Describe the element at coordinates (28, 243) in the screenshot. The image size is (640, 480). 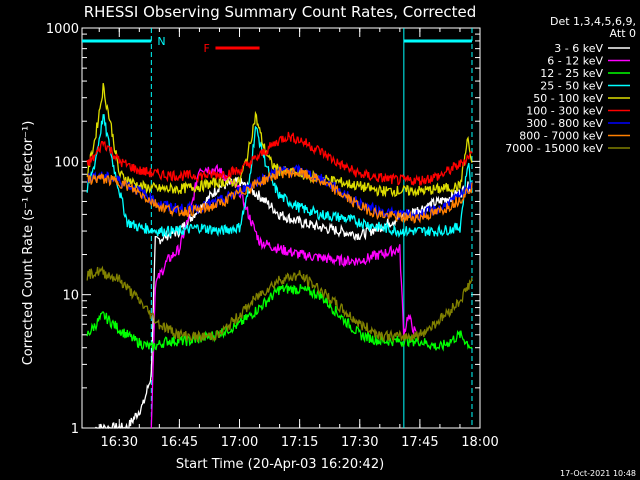
I see `y-axis-label: Corrected Count Rate (s⁻¹ detector⁻¹)` at that location.